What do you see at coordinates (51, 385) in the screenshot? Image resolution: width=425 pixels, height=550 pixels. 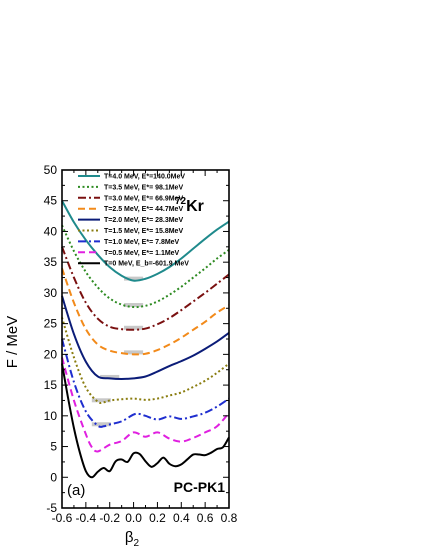 I see `y-tick-label: 15` at bounding box center [51, 385].